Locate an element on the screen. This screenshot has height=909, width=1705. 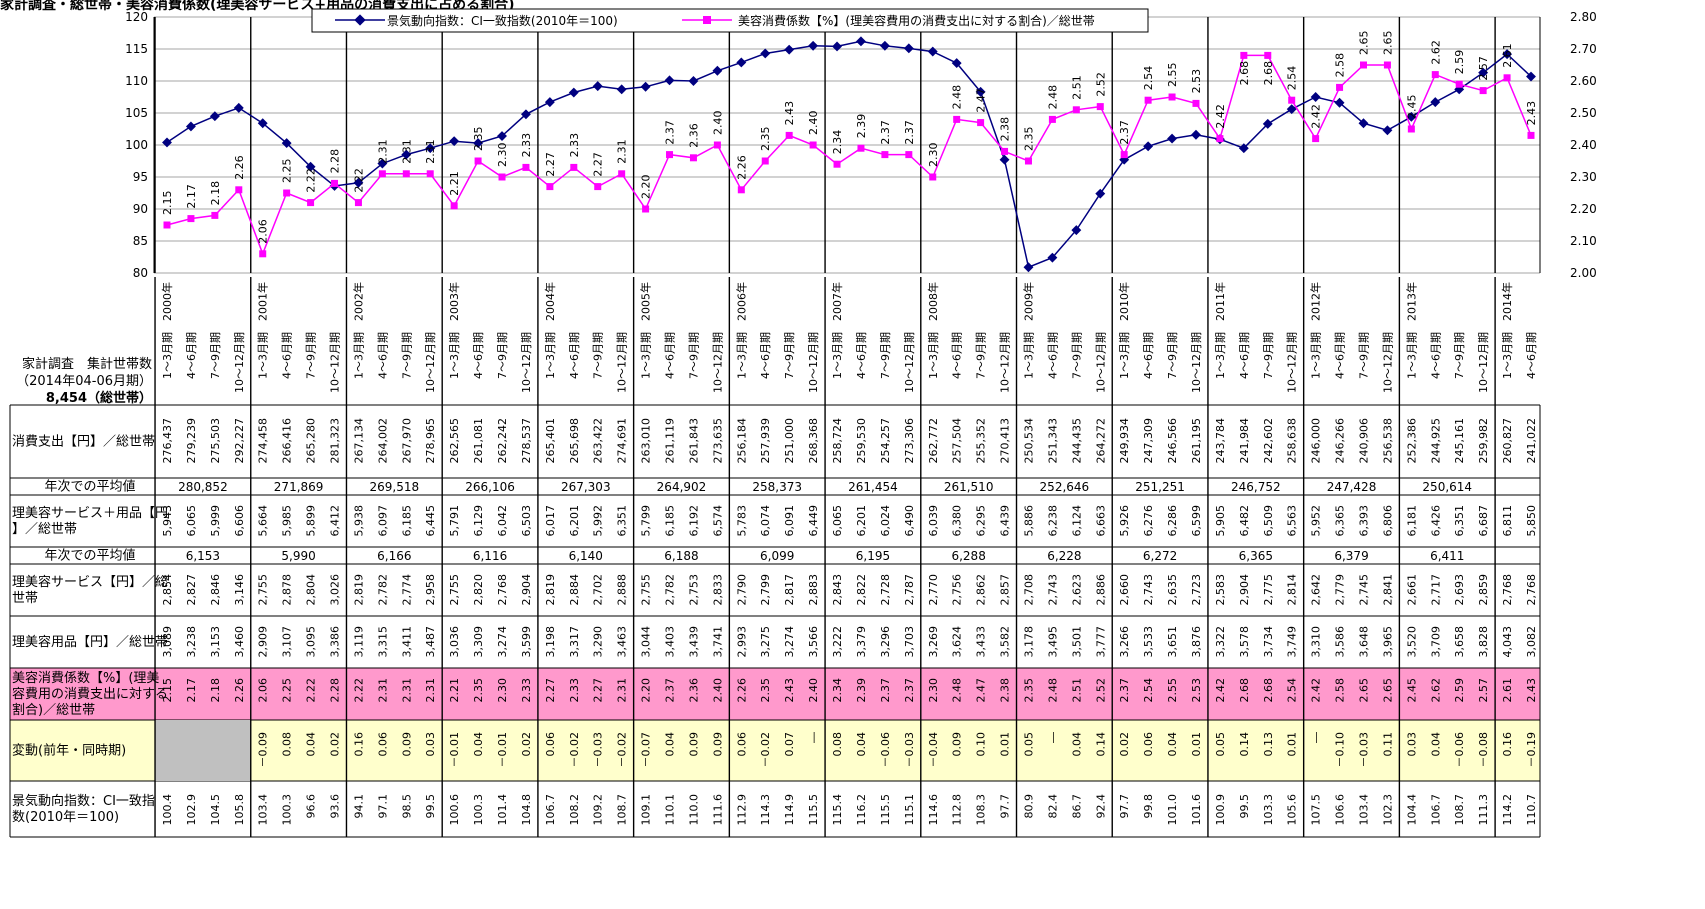
ratio-data-label: 2.38 is located at coordinates (1005, 129).